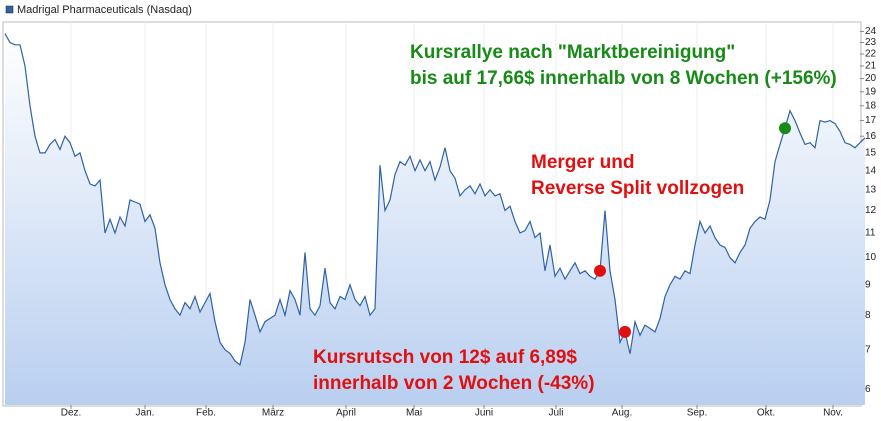 The height and width of the screenshot is (421, 881). What do you see at coordinates (484, 413) in the screenshot?
I see `x-tick-label: Juni` at bounding box center [484, 413].